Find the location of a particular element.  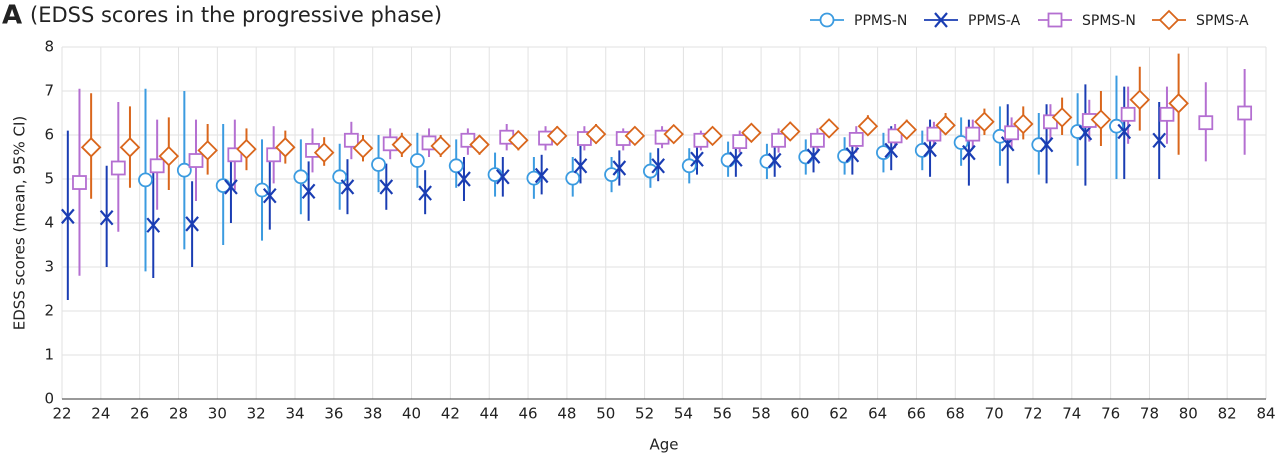

x-tick-label: 56 is located at coordinates (722, 414).